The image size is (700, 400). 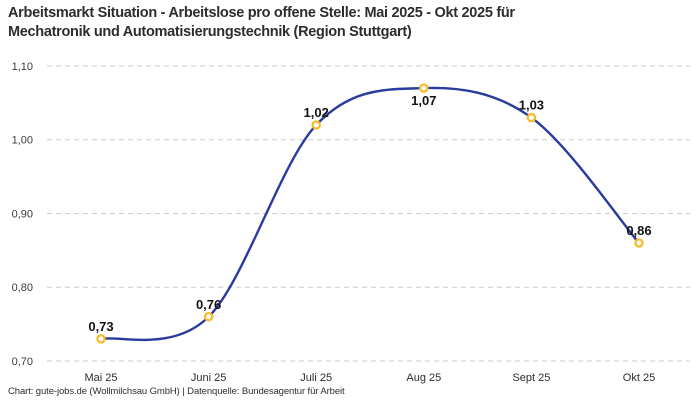 What do you see at coordinates (316, 378) in the screenshot?
I see `x-axis-tick-label: Juli 25` at bounding box center [316, 378].